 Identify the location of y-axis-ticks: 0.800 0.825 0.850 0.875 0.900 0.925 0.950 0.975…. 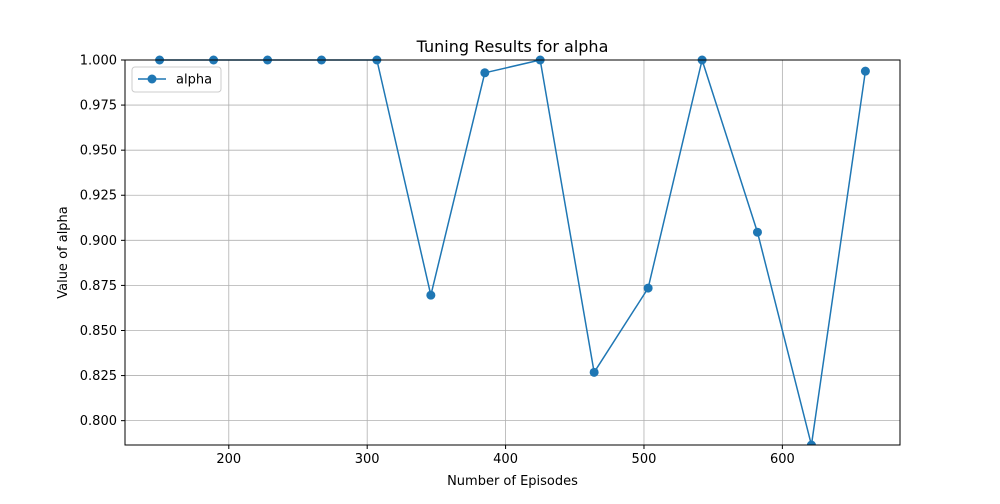
(102, 241).